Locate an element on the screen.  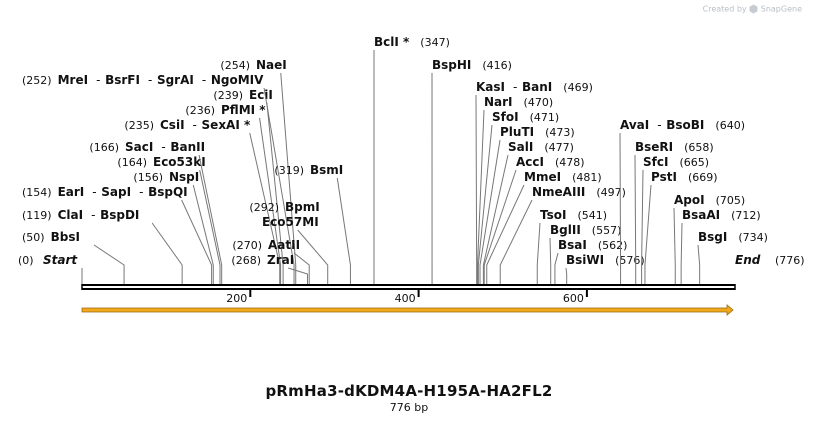
site-enzyme-name: PstI is located at coordinates (664, 177).